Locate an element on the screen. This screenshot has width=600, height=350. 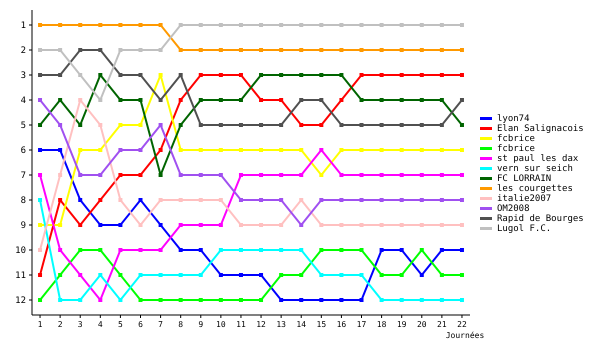
x-tick-label: 7 is located at coordinates (161, 324).